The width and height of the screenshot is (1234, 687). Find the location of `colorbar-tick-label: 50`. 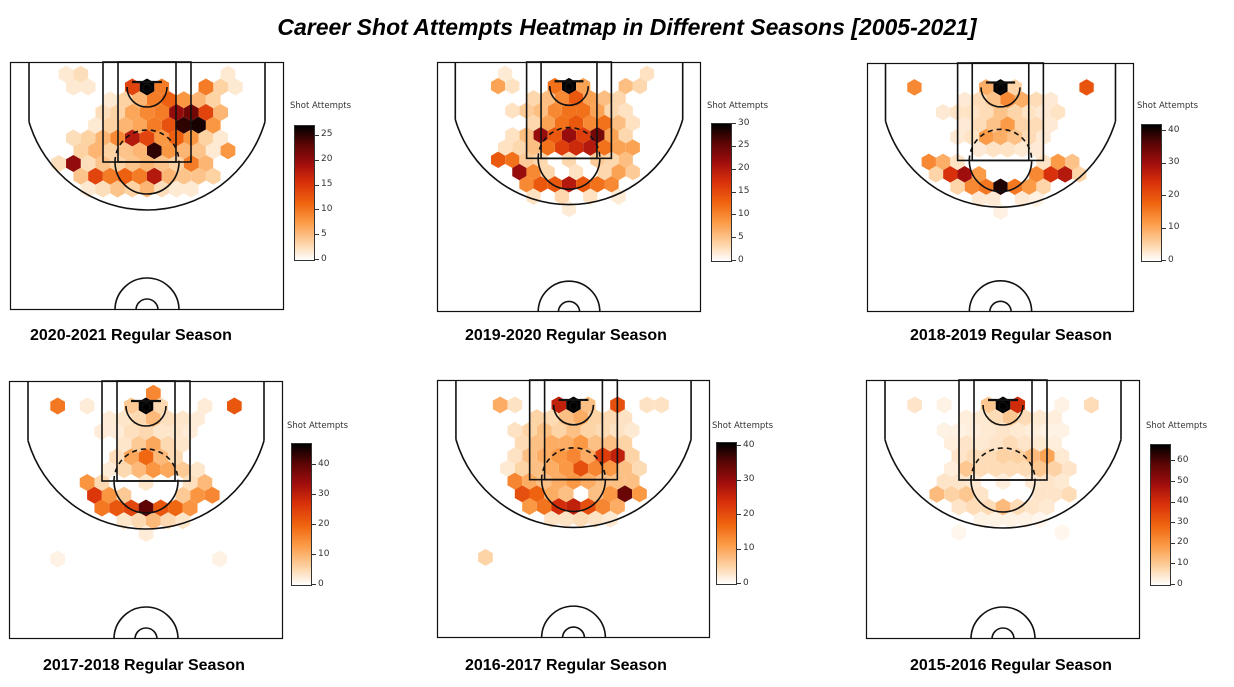

colorbar-tick-label: 50 is located at coordinates (1183, 480).